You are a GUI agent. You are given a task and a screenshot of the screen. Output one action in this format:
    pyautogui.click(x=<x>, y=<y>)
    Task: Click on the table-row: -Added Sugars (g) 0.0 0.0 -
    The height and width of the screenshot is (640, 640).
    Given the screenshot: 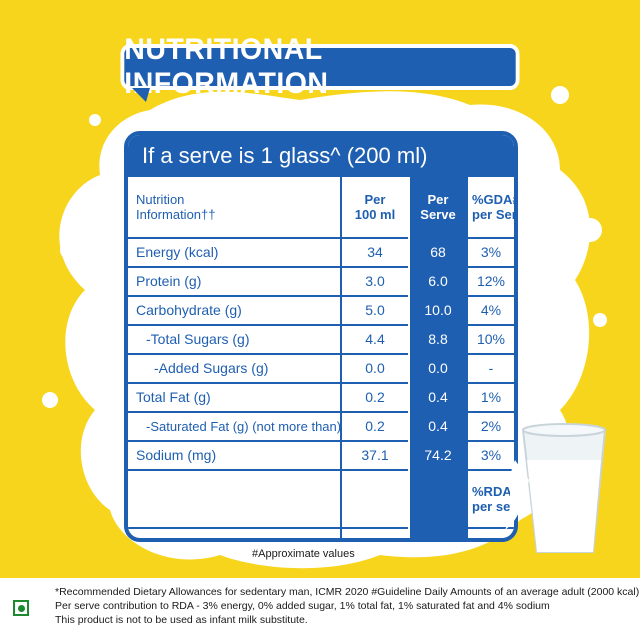 What is the action you would take?
    pyautogui.click(x=321, y=368)
    